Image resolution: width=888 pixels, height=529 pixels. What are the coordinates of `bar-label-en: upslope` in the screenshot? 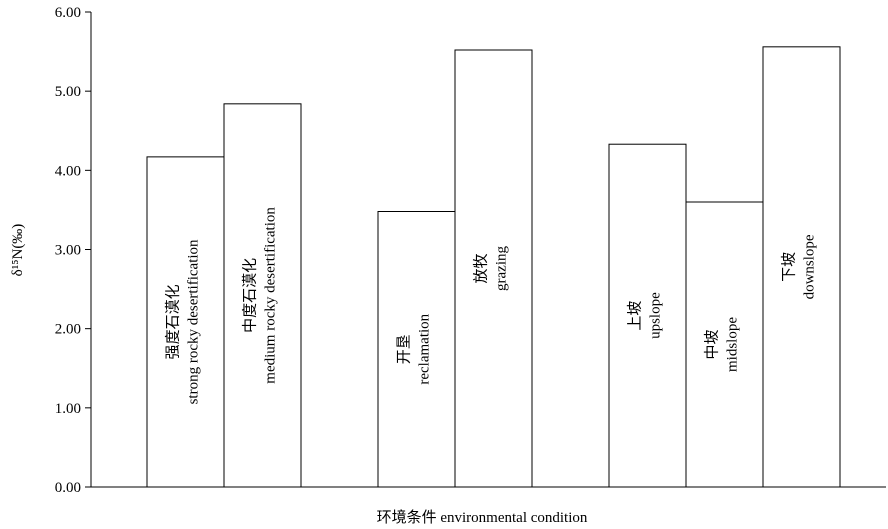 It's located at (656, 315).